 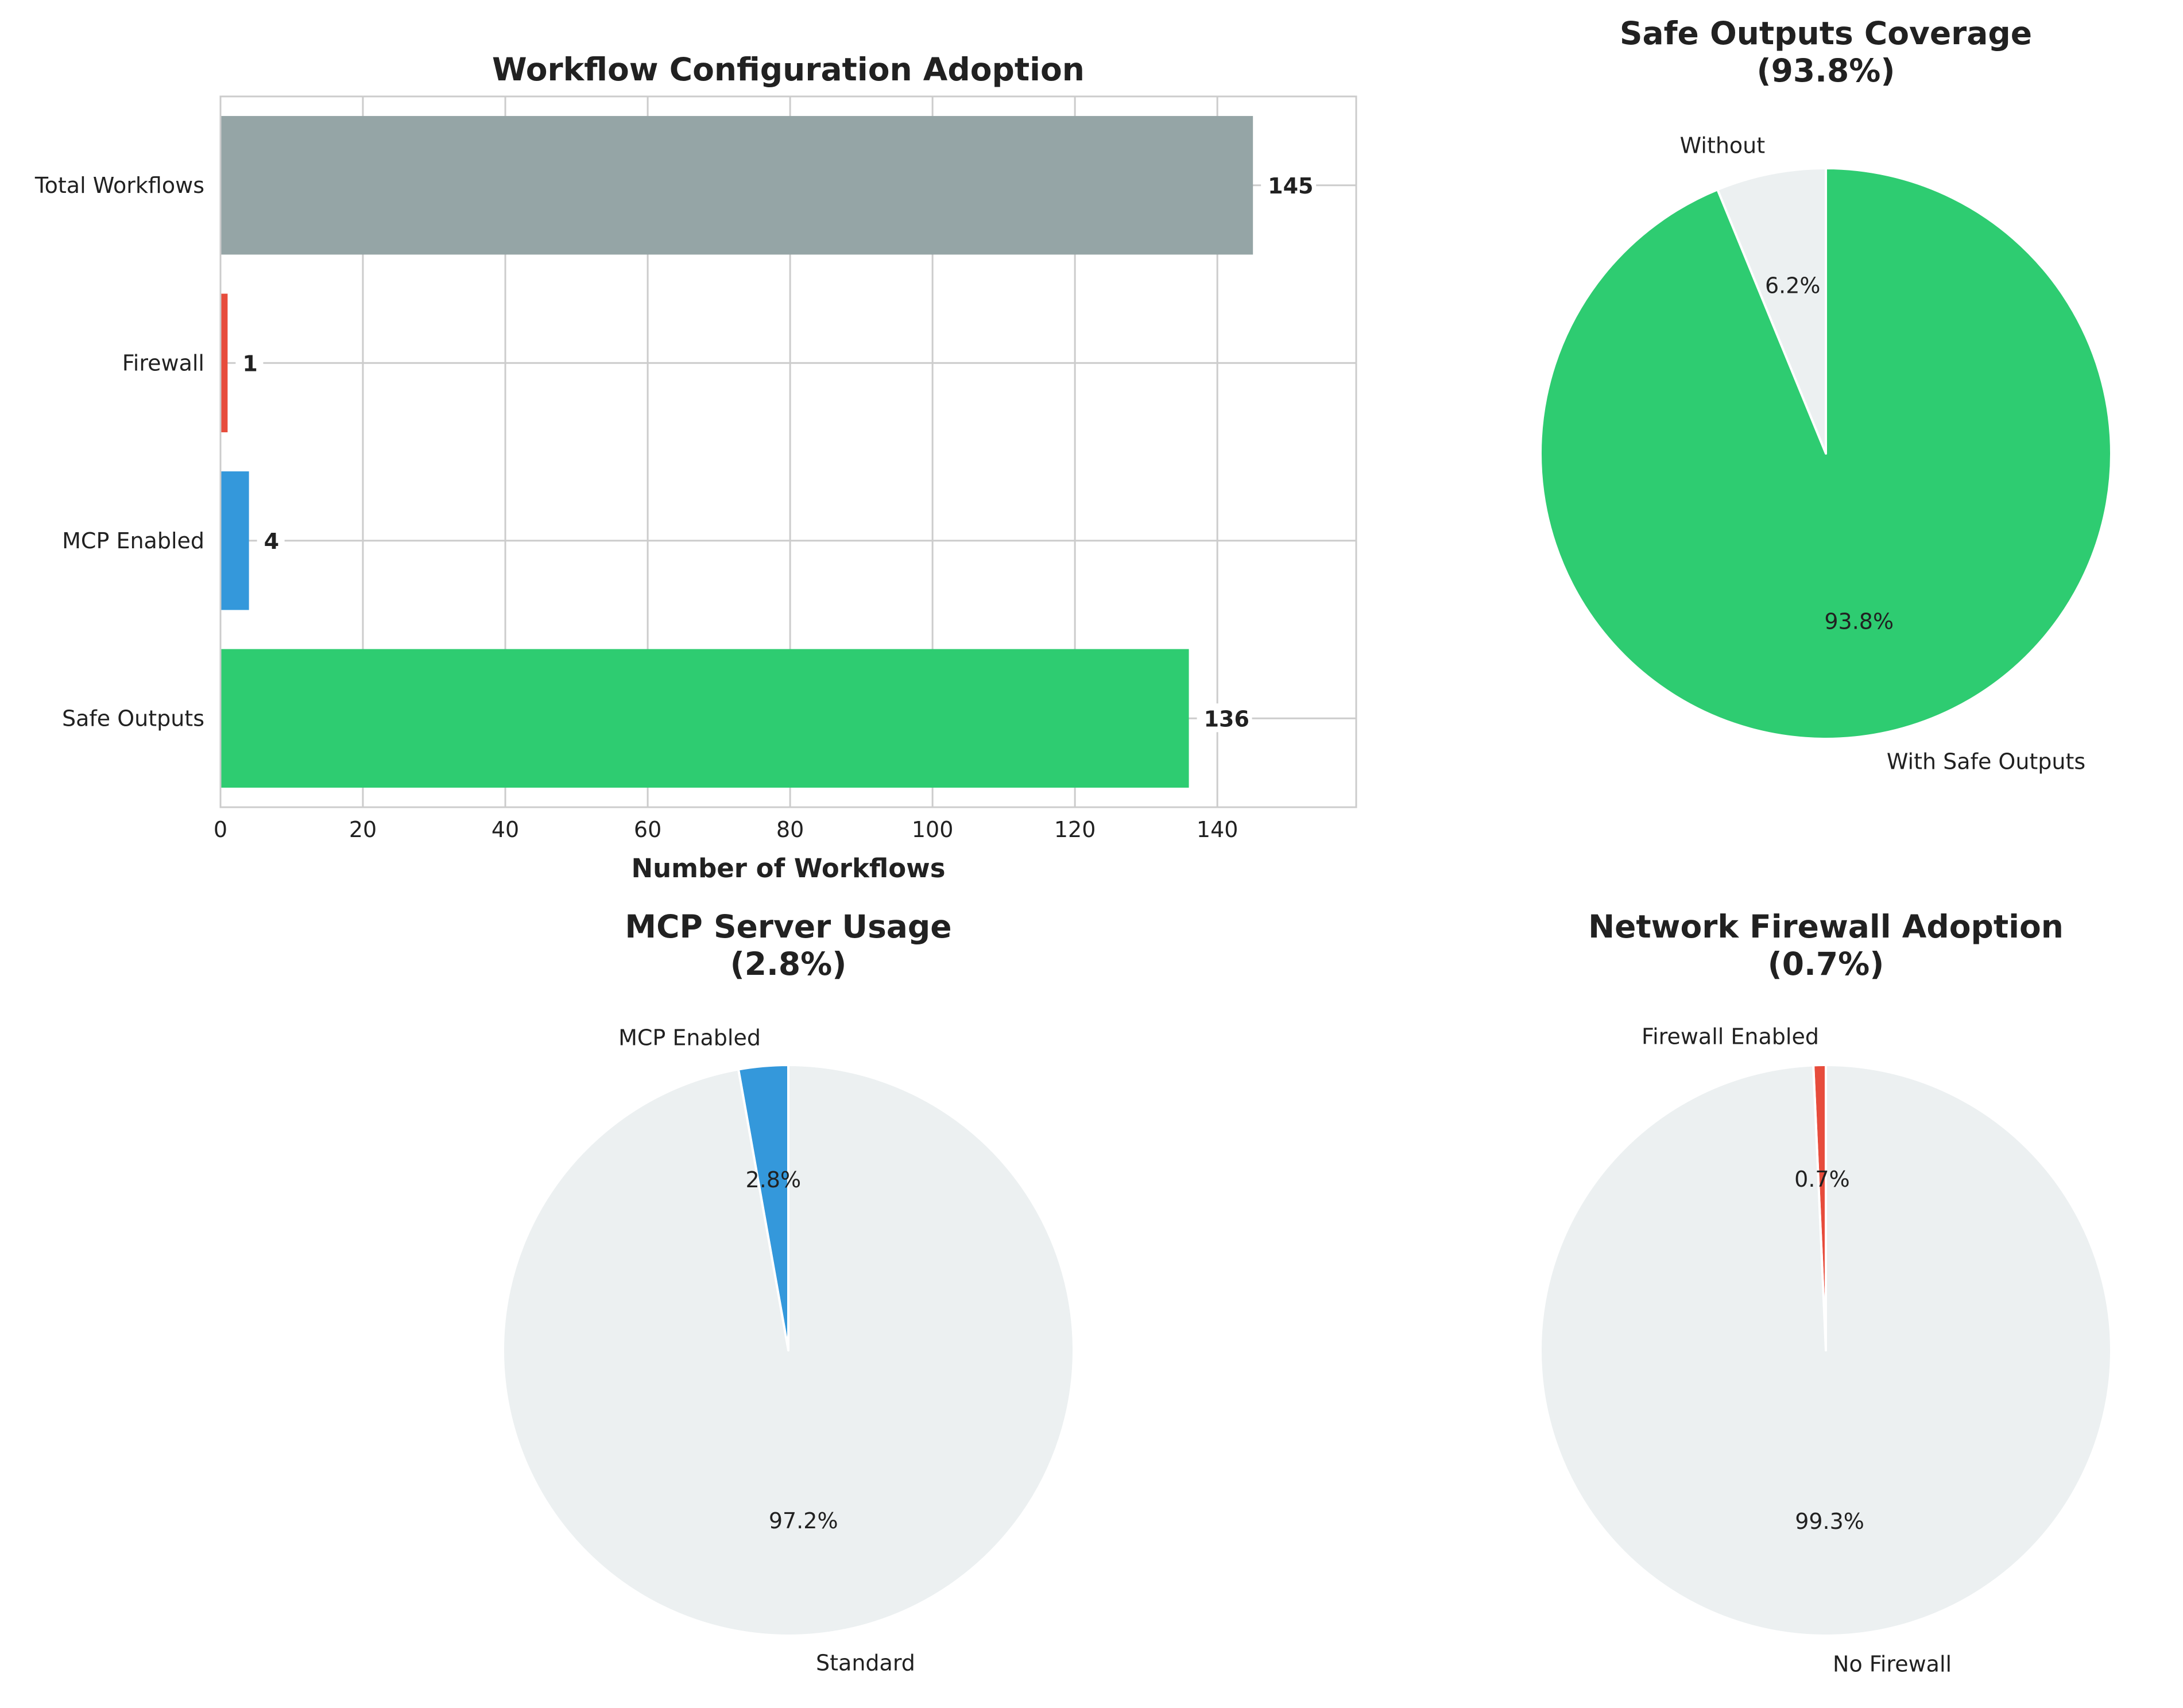 What do you see at coordinates (767, 1350) in the screenshot?
I see `mcp-pie-labels: 2.8% MCP Enabled 97.2% Standard` at bounding box center [767, 1350].